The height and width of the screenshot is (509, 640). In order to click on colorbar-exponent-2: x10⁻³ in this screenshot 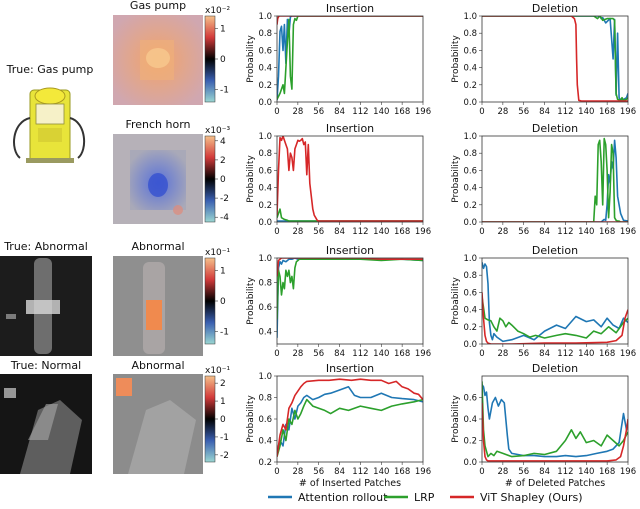, I will do `click(218, 131)`.